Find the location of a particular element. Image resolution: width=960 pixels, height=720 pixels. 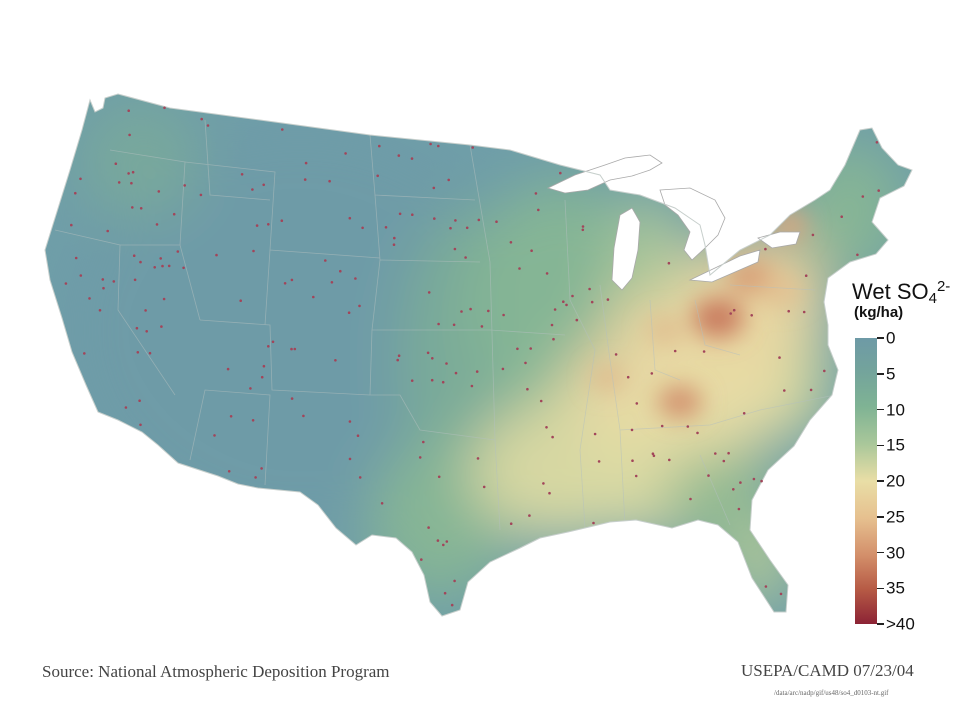

lake-huron is located at coordinates (692, 224).